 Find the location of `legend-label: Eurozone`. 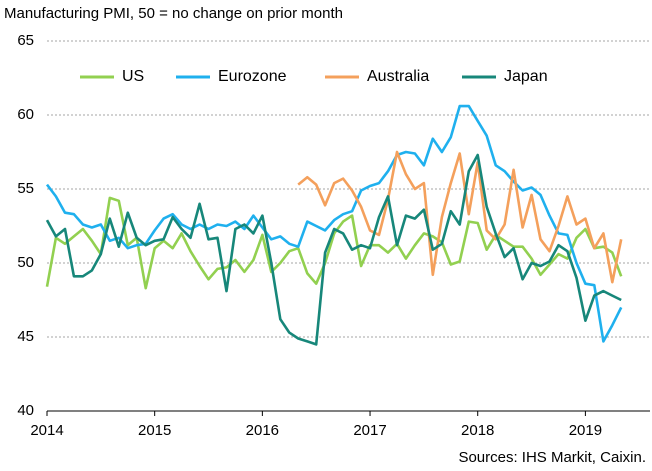

legend-label: Eurozone is located at coordinates (252, 76).